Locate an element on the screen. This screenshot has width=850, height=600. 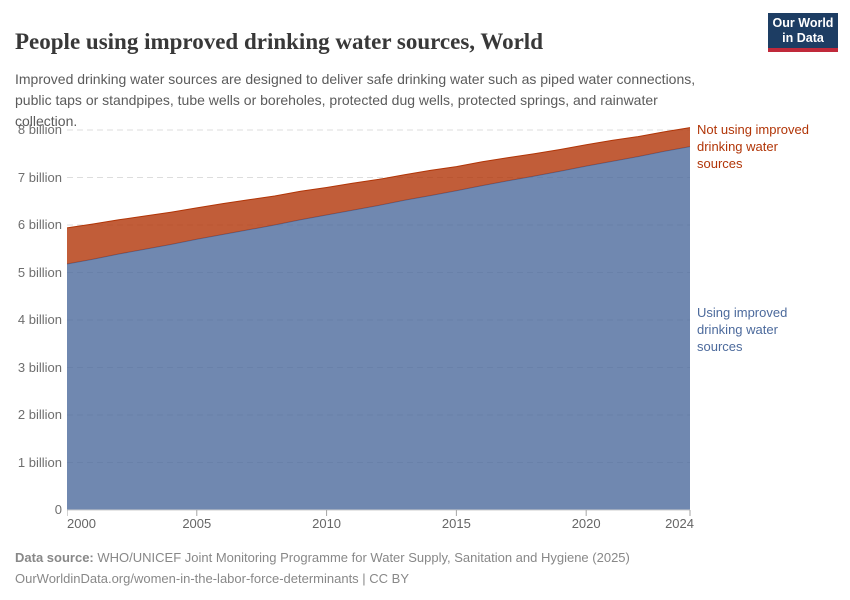
series-label-using-improved: Using improved drinking water sources is located at coordinates (742, 329).